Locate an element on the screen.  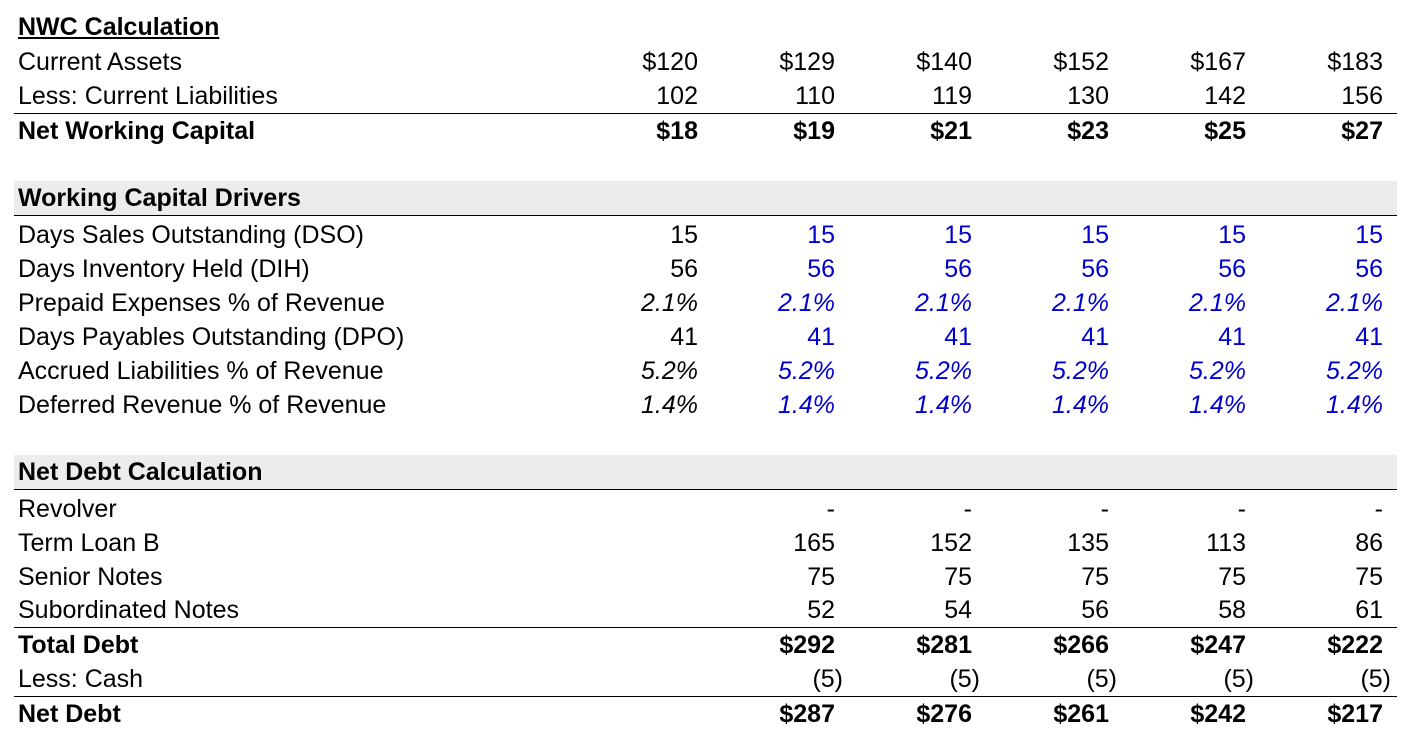
row-label: Prepaid Expenses % of Revenue is located at coordinates (201, 303).